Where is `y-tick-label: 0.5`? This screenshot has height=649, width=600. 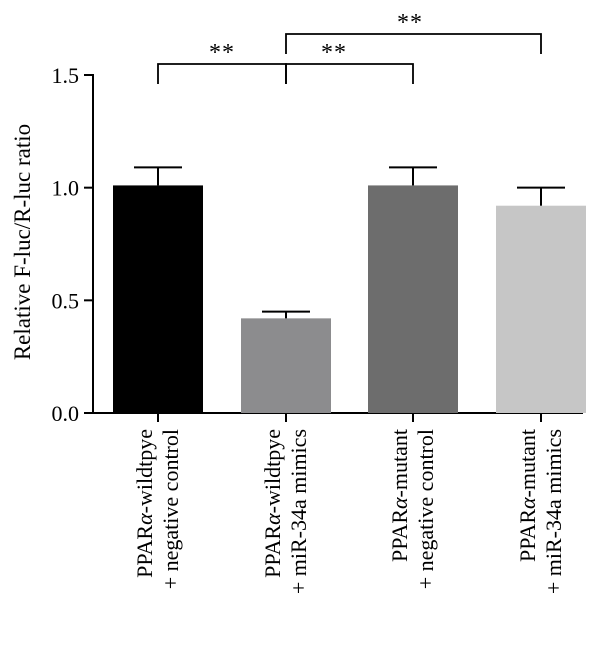 y-tick-label: 0.5 is located at coordinates (66, 300).